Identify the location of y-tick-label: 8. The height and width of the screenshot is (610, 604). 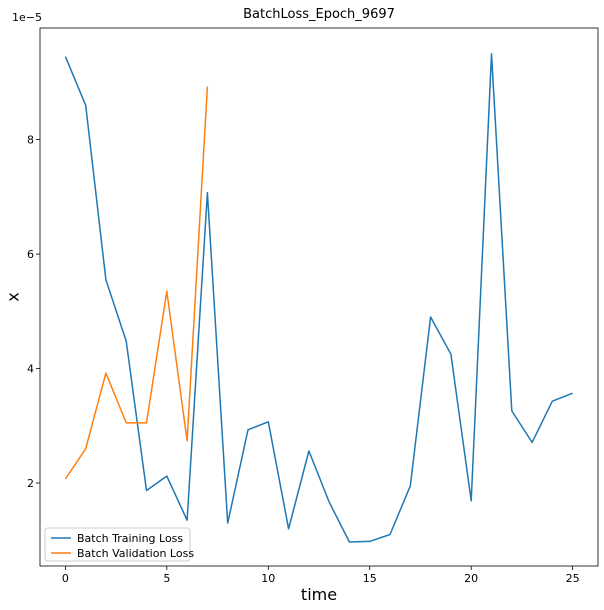
(30, 140).